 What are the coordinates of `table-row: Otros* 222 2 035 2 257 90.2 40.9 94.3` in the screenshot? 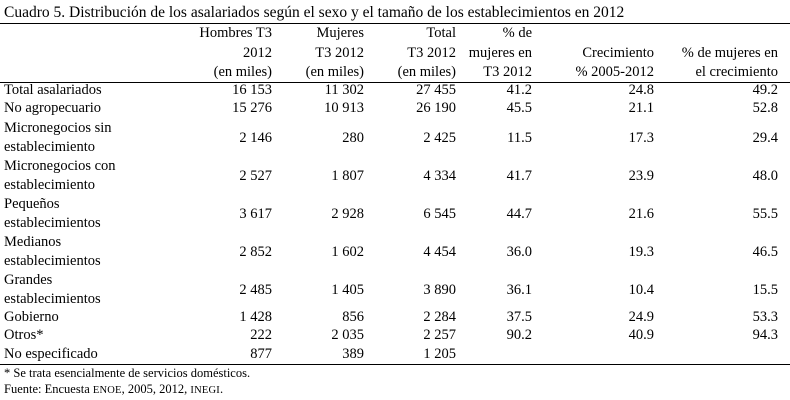 It's located at (395, 335).